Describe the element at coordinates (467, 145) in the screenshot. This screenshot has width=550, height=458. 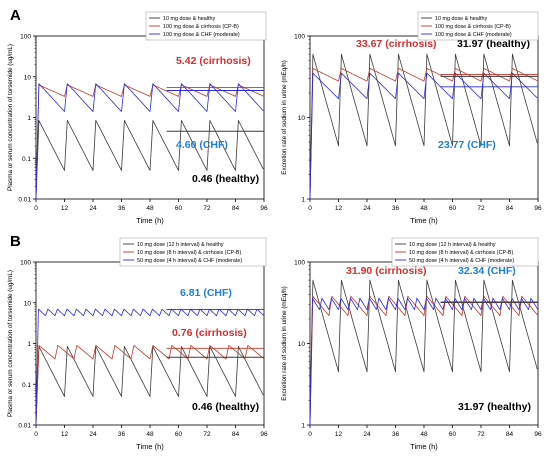
I see `annotation-label: 23.77 (CHF)` at that location.